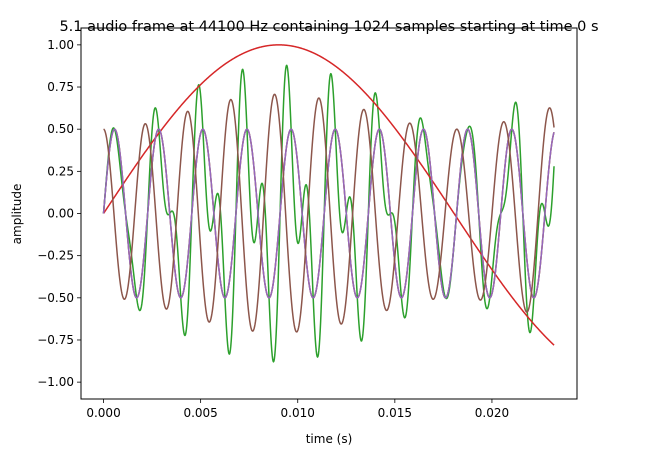  What do you see at coordinates (60, 45) in the screenshot?
I see `y-tick-label: 1.00` at bounding box center [60, 45].